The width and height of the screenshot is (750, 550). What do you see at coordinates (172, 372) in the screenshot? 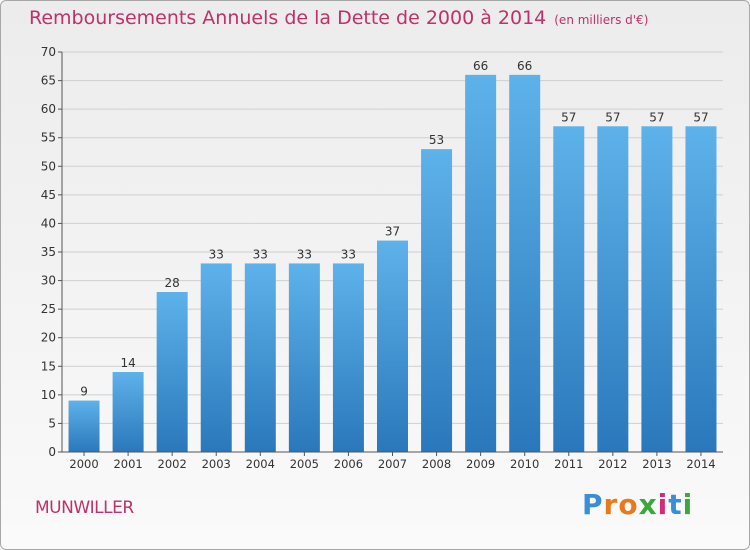
I see `bar-2002` at bounding box center [172, 372].